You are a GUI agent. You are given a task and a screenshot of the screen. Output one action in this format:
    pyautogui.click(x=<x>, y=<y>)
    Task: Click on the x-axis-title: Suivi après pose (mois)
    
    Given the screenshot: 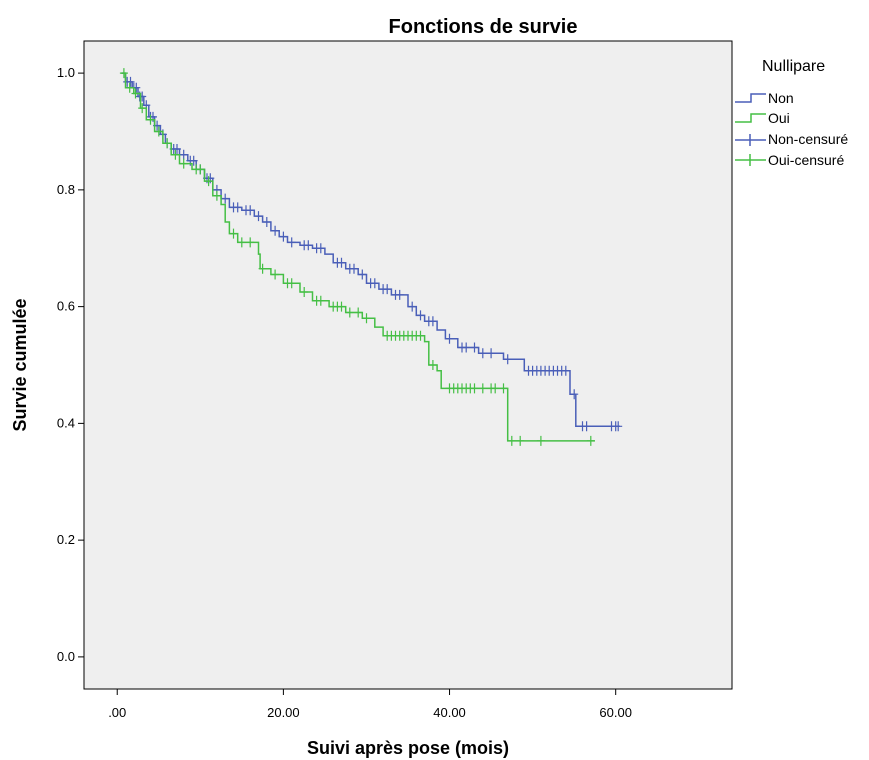 What is the action you would take?
    pyautogui.click(x=408, y=748)
    